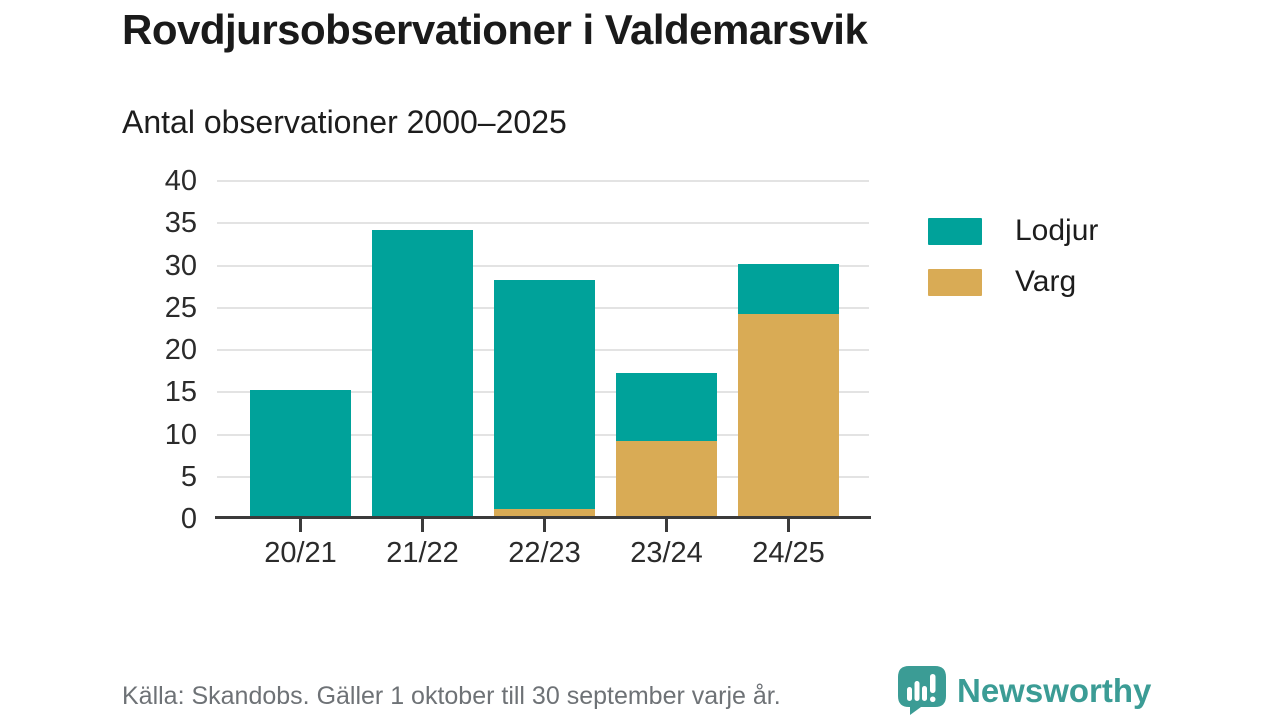 The width and height of the screenshot is (1280, 720). Describe the element at coordinates (922, 690) in the screenshot. I see `newsworthy-logo-icon` at that location.